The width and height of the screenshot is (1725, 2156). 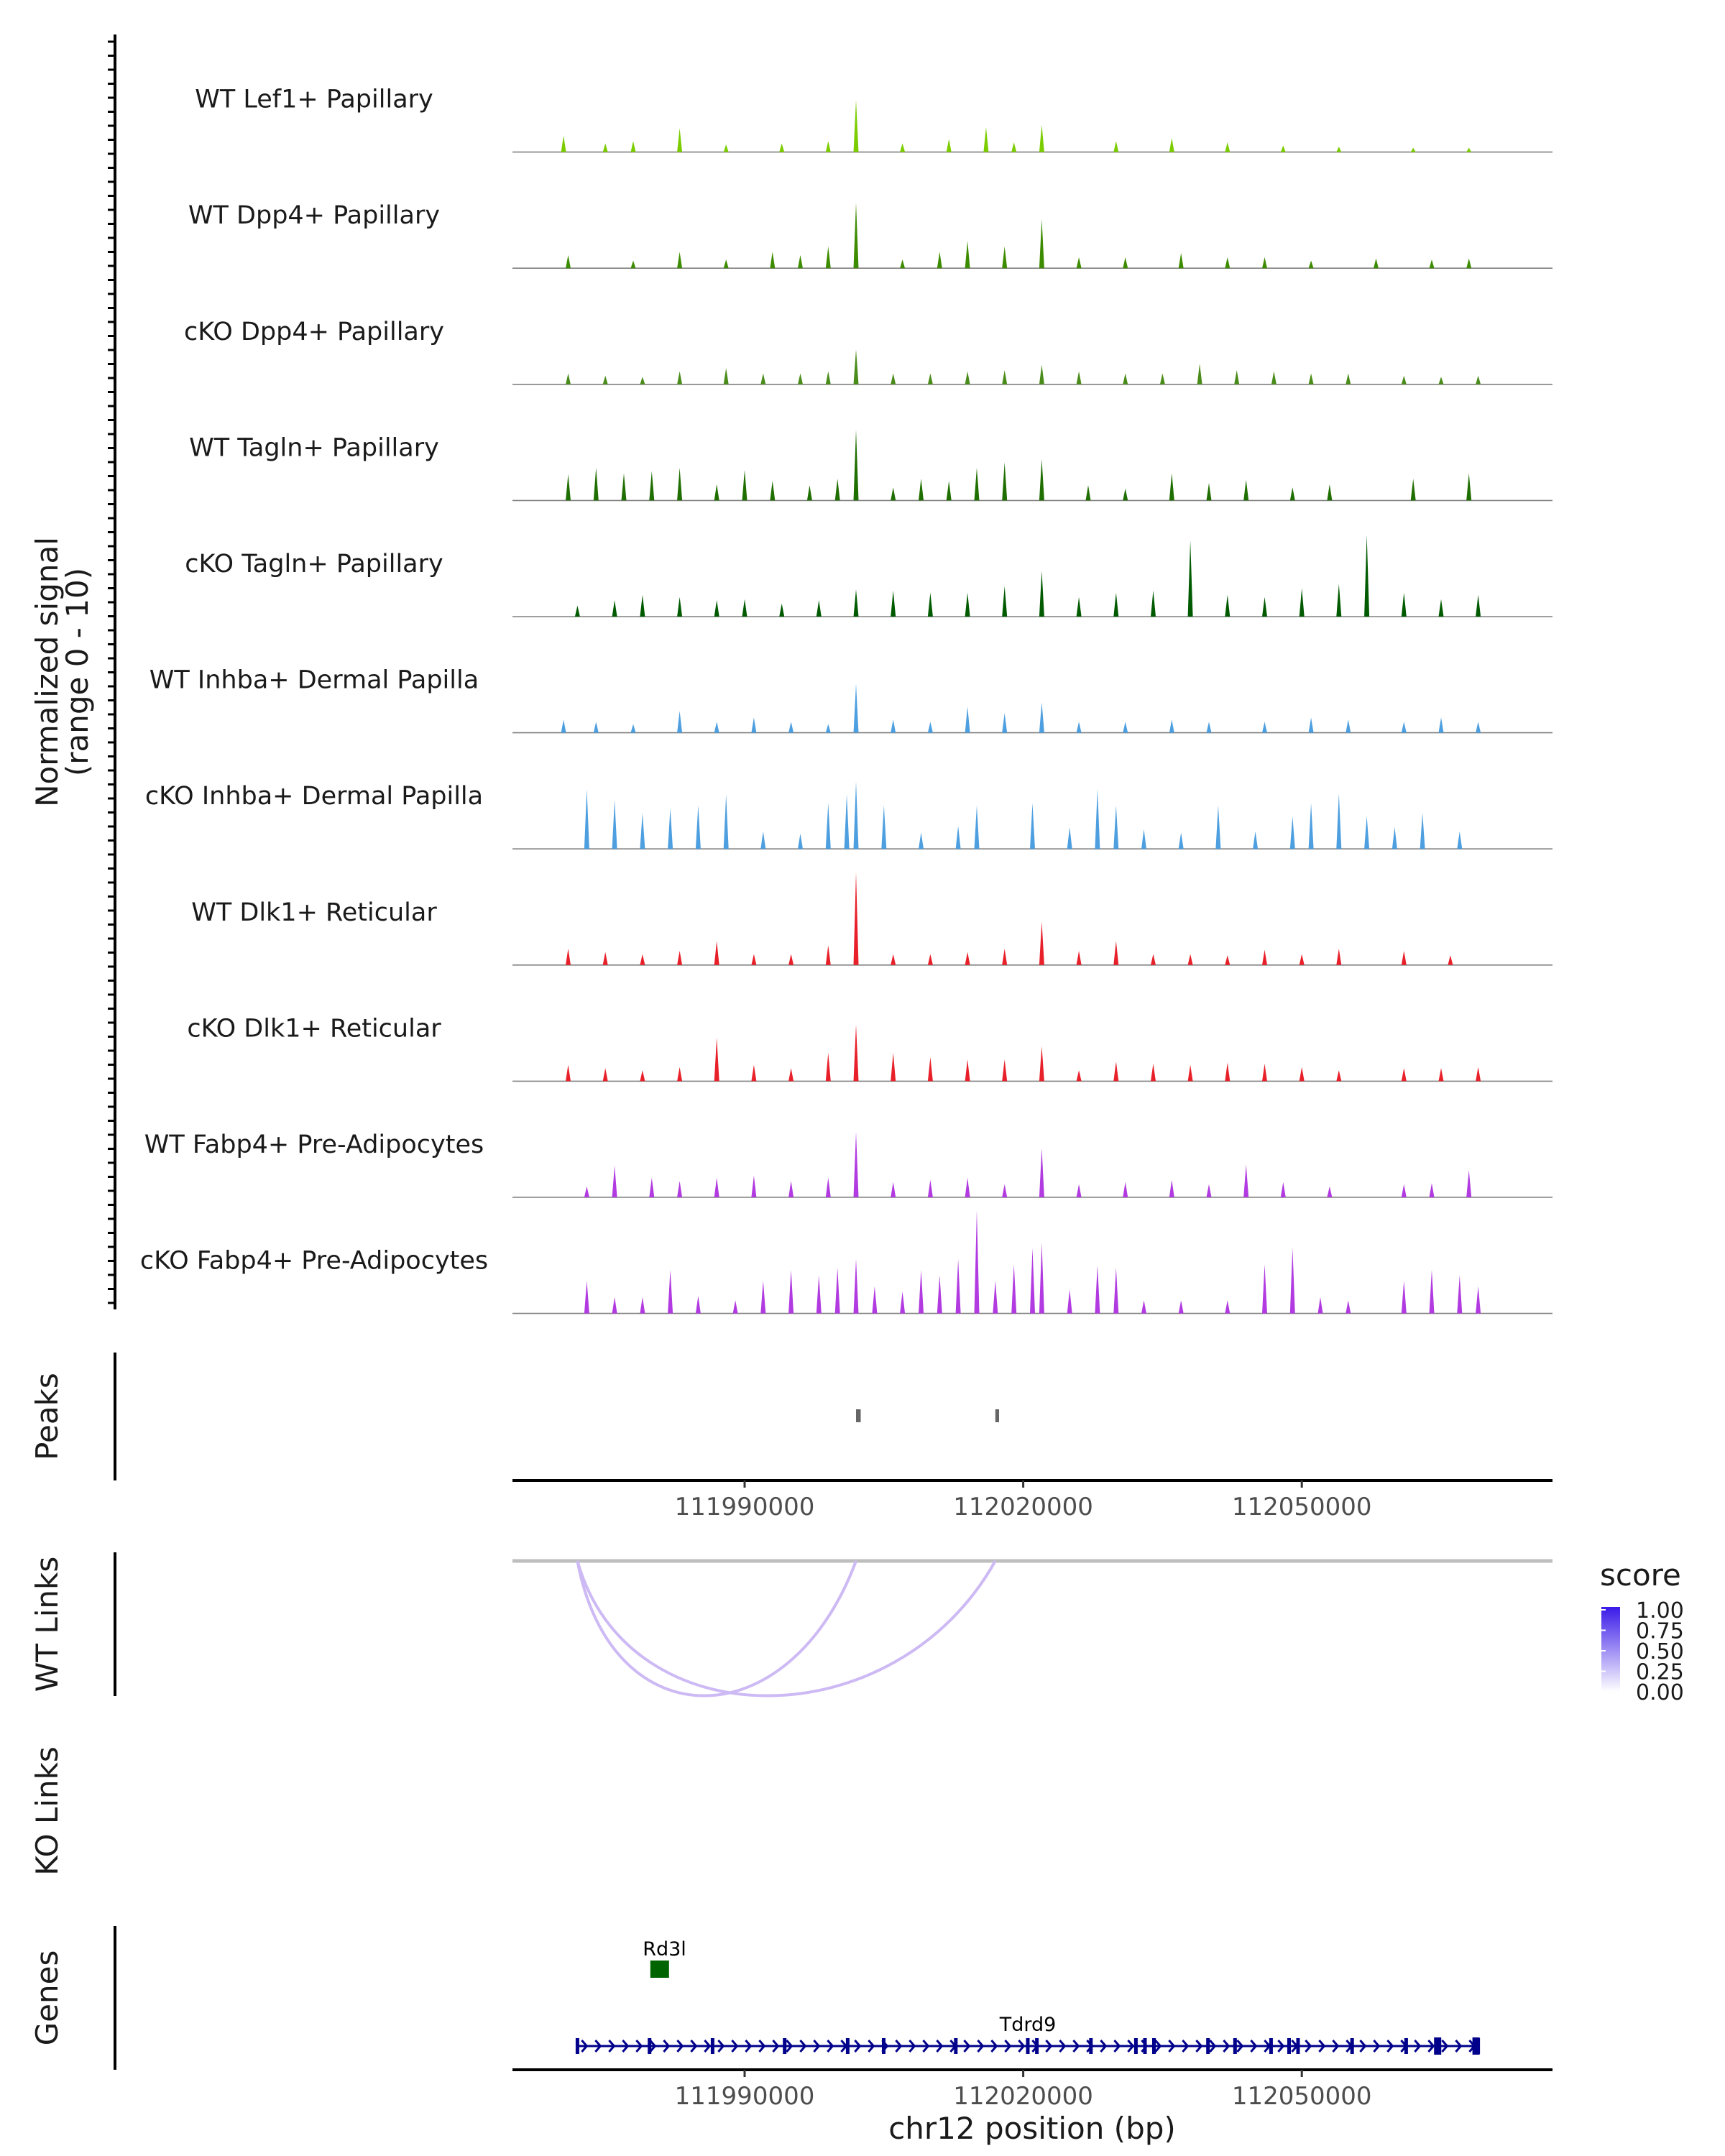 I want to click on wt-link-arc, so click(x=786, y=1628).